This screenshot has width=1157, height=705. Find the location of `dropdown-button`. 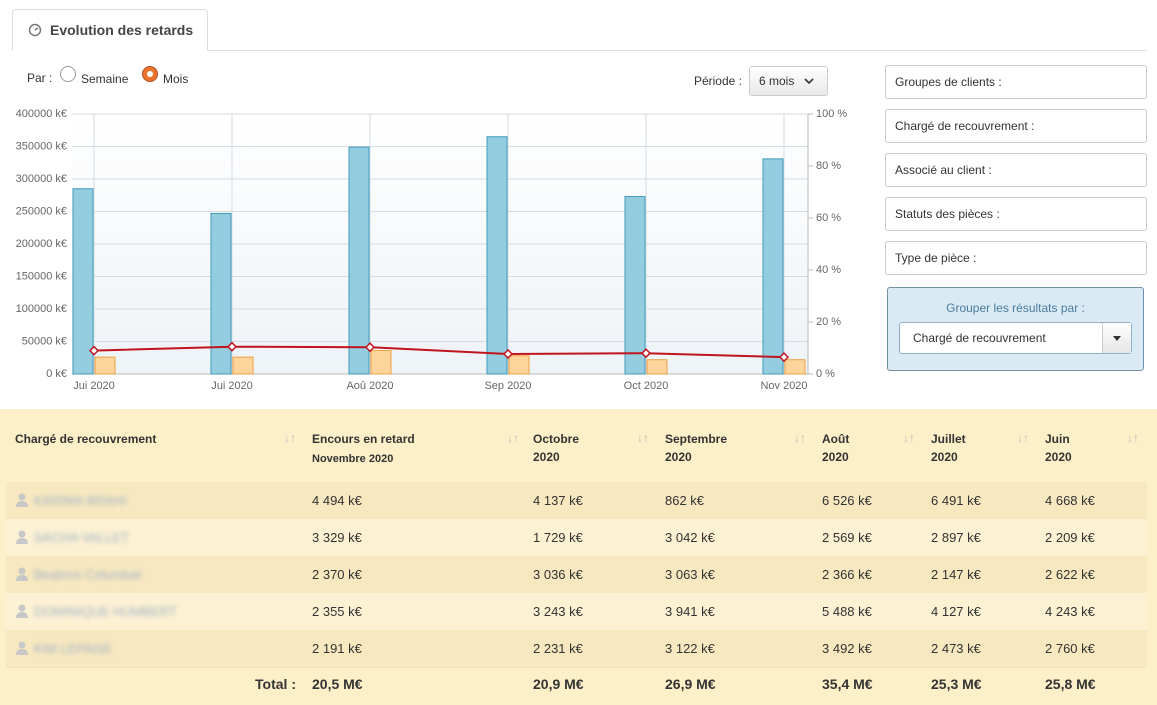

dropdown-button is located at coordinates (1116, 338).